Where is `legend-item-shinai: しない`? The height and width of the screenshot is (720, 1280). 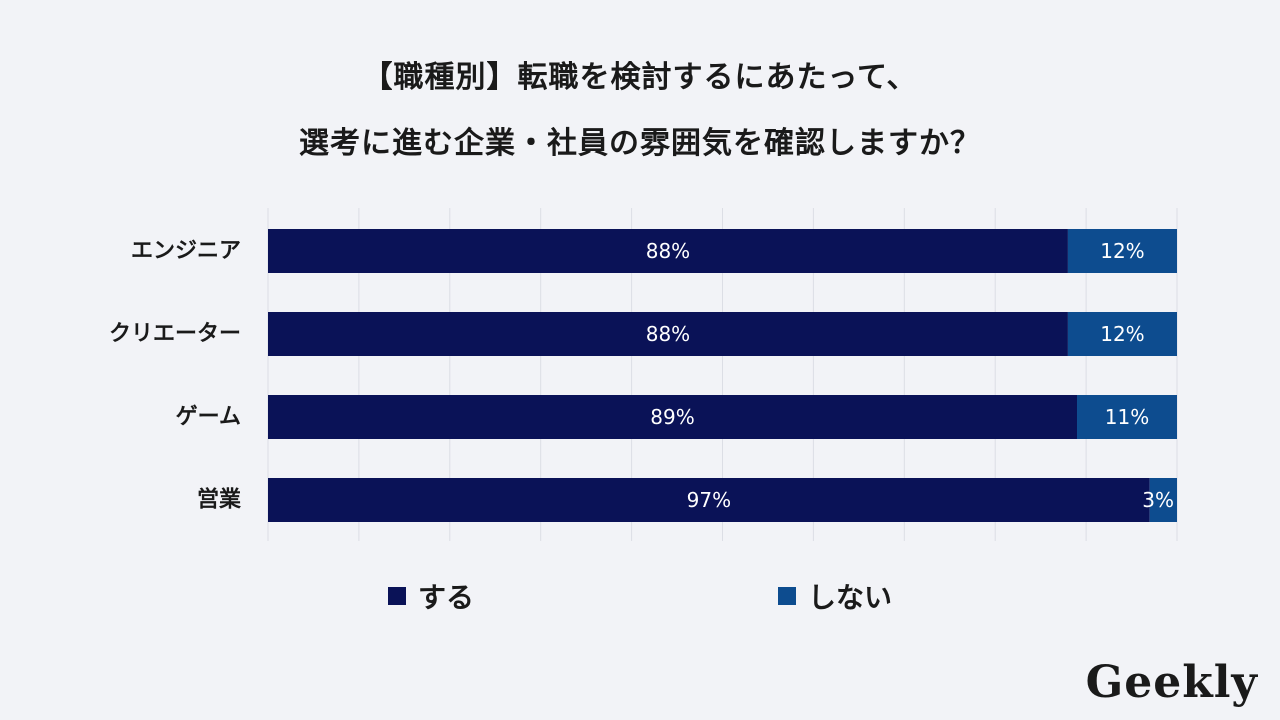
legend-item-shinai: しない is located at coordinates (835, 596).